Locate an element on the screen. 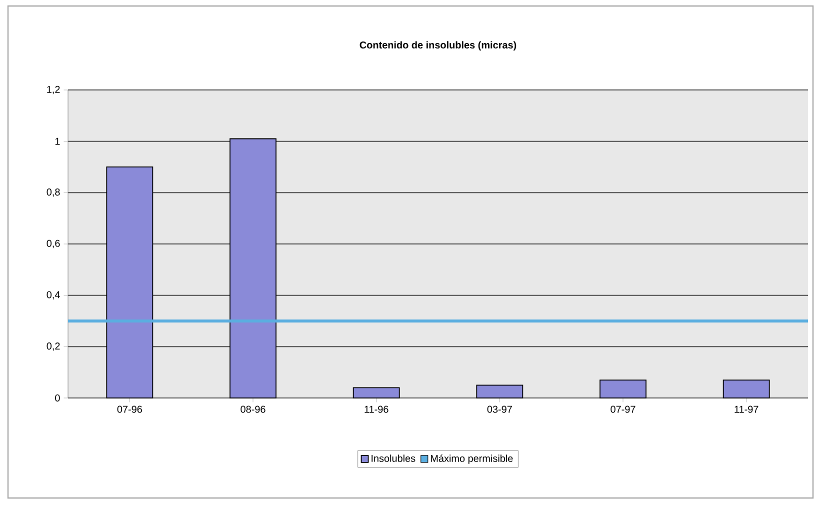  x-tick-label: 11-96 is located at coordinates (376, 409).